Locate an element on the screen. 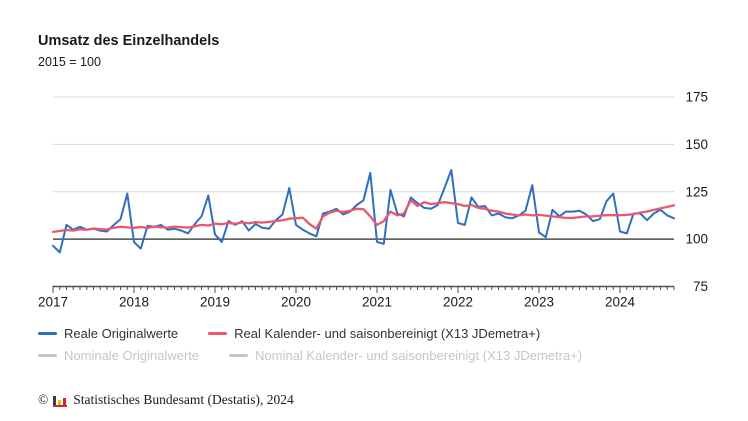 This screenshot has width=748, height=421. legend-label: Nominale Originalwerte is located at coordinates (132, 355).